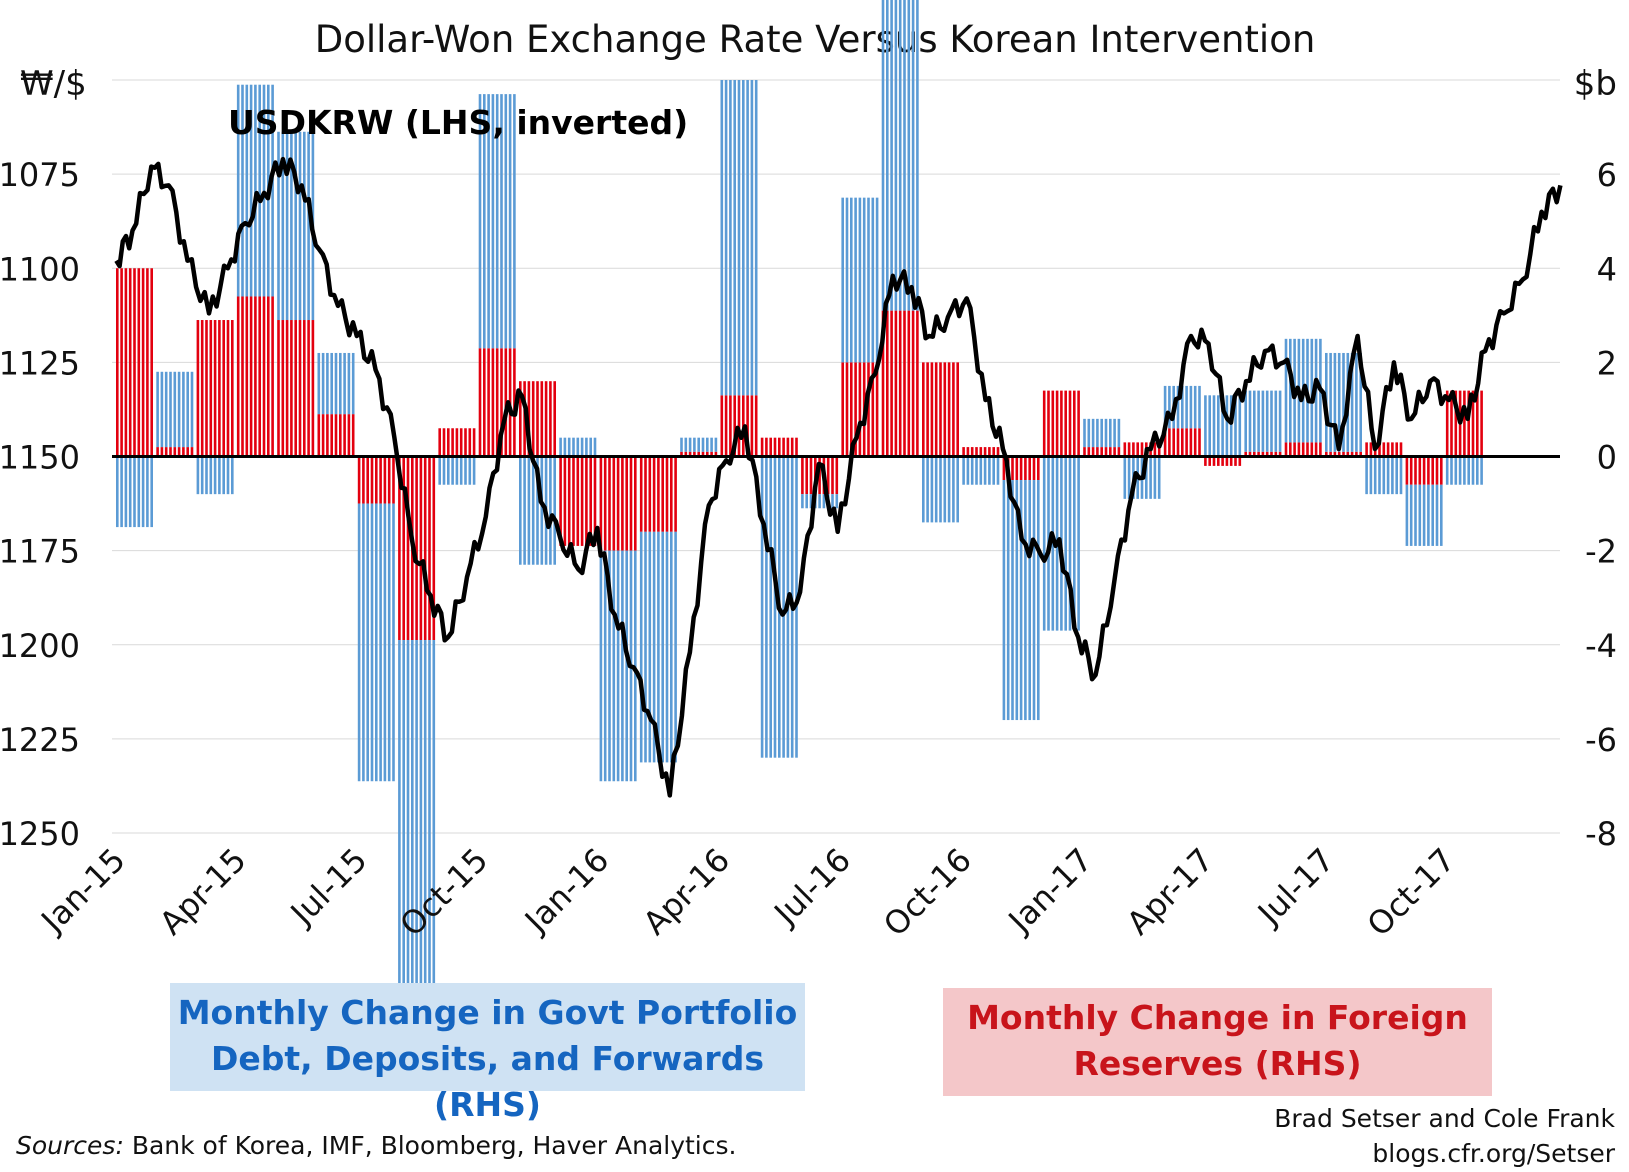 Image resolution: width=1629 pixels, height=1172 pixels. What do you see at coordinates (1601, 646) in the screenshot?
I see `right-tick-label: -4` at bounding box center [1601, 646].